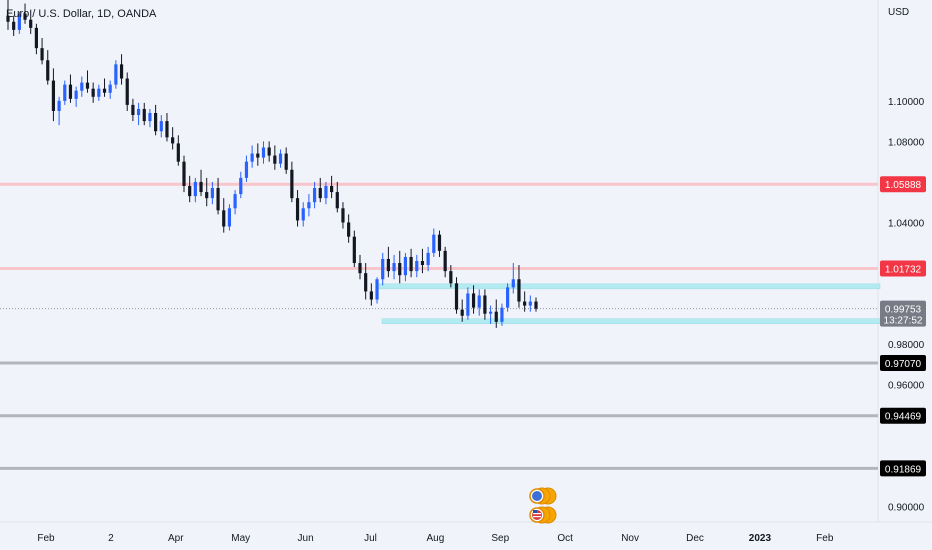 This screenshot has width=932, height=550. I want to click on y-tick-label: 1.08000, so click(906, 142).